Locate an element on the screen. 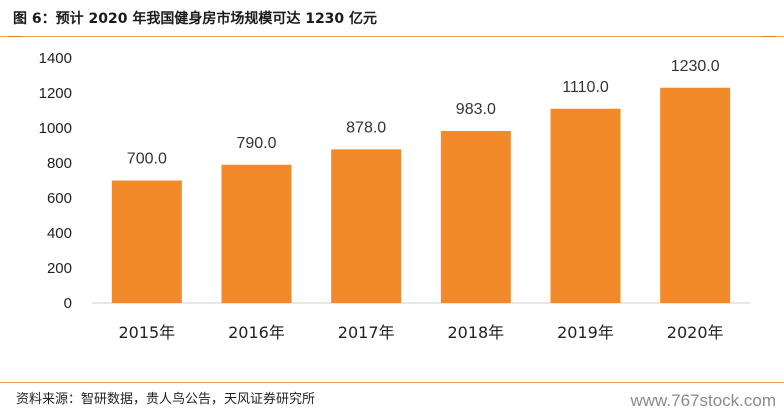  data-label: 1230.0 is located at coordinates (695, 66).